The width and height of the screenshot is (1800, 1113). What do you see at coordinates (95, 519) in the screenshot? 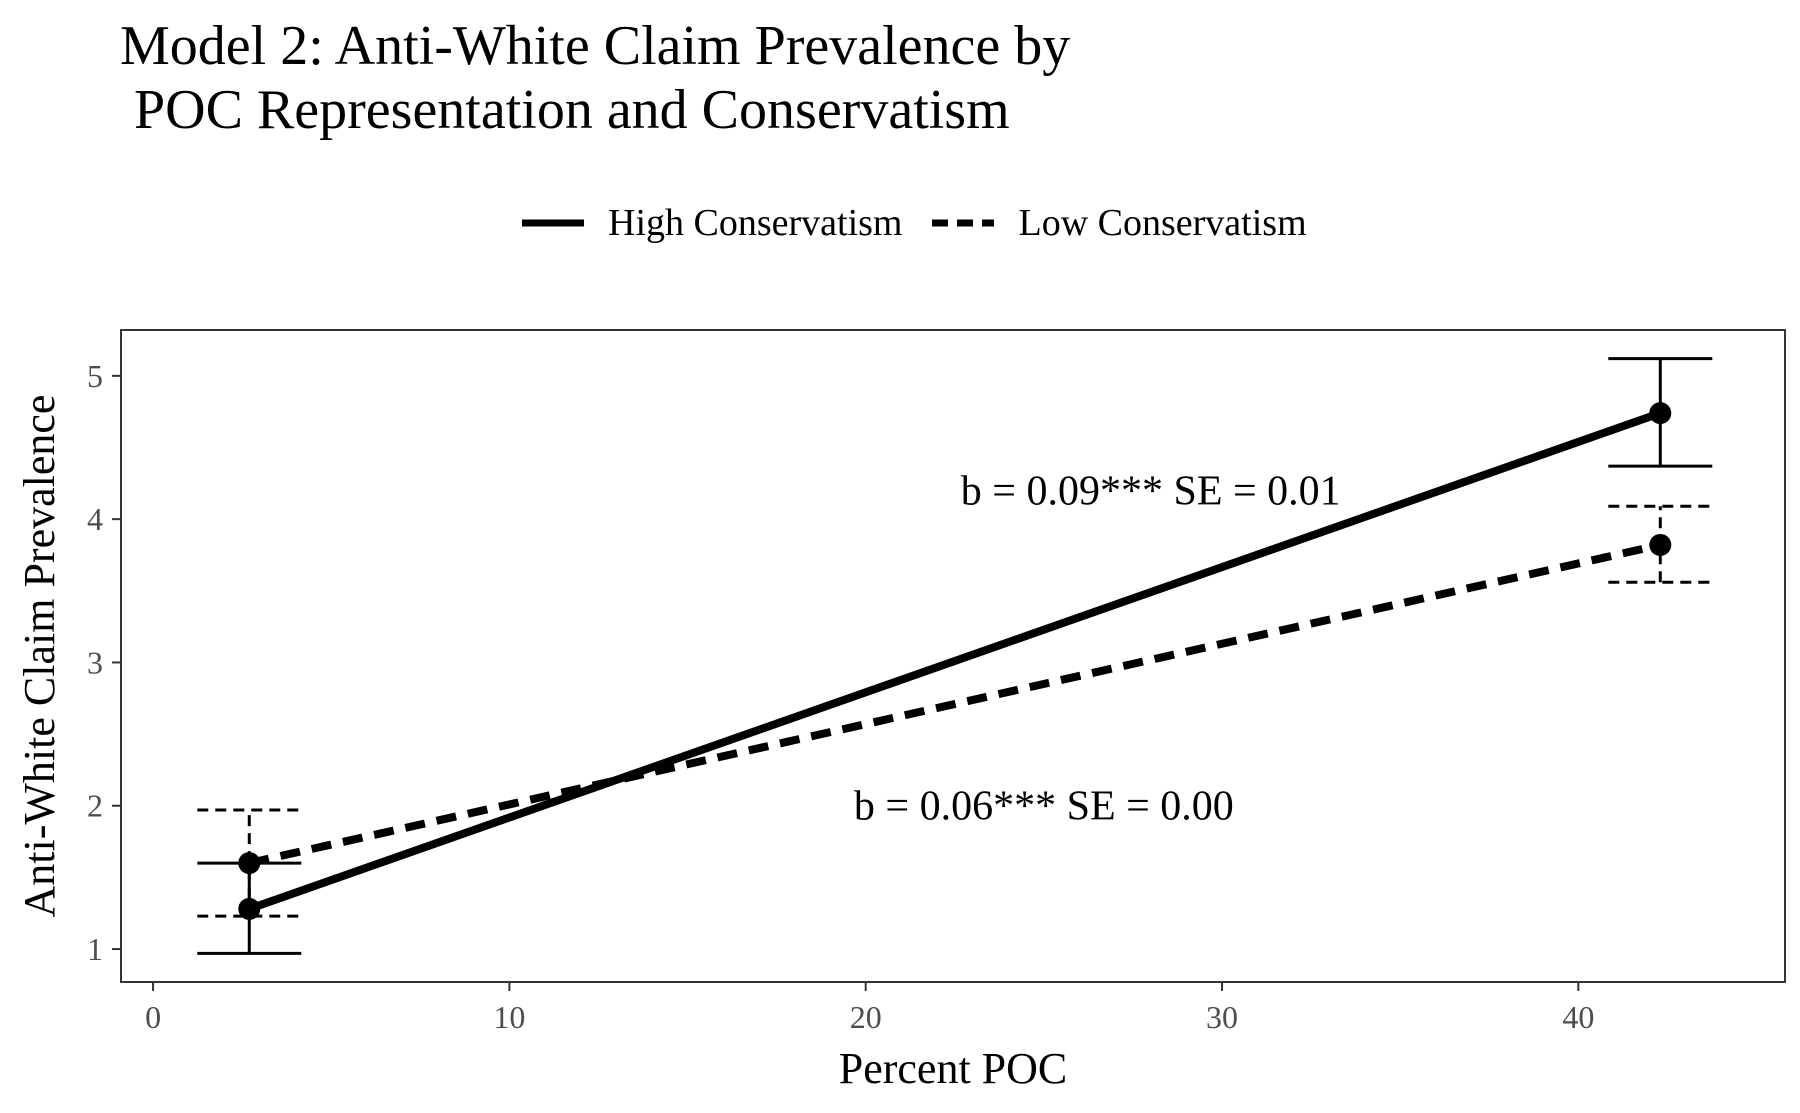
I see `y-tick-label: 4` at bounding box center [95, 519].